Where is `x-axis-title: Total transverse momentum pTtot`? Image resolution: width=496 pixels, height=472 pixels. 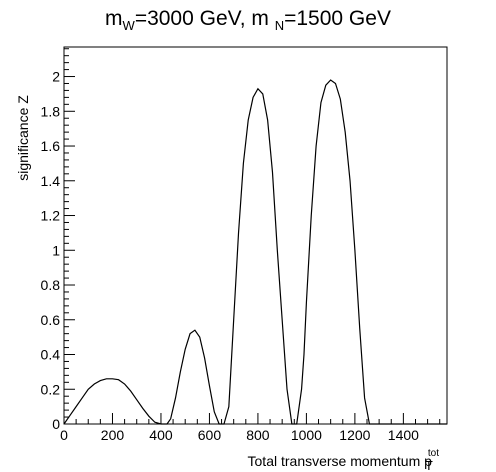 x-axis-title: Total transverse momentum pTtot is located at coordinates (344, 460).